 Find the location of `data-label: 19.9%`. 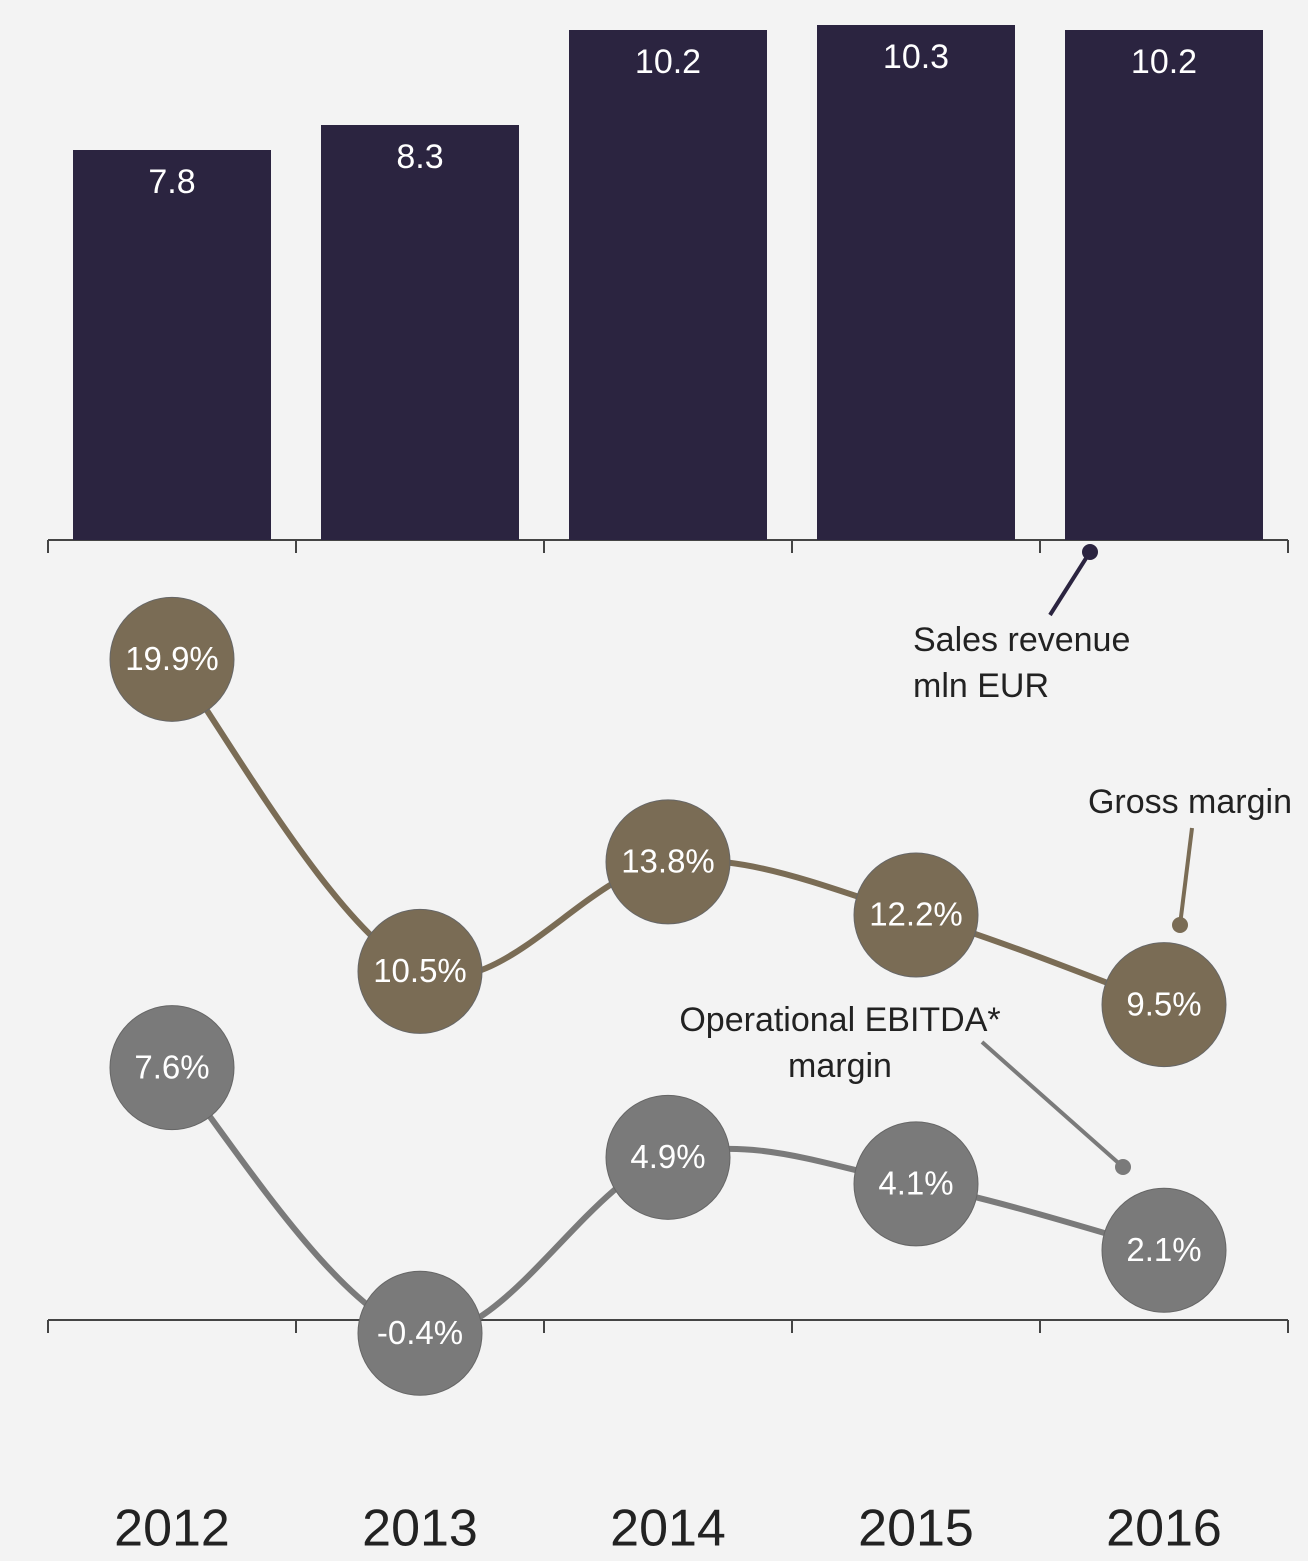

data-label: 19.9% is located at coordinates (172, 658).